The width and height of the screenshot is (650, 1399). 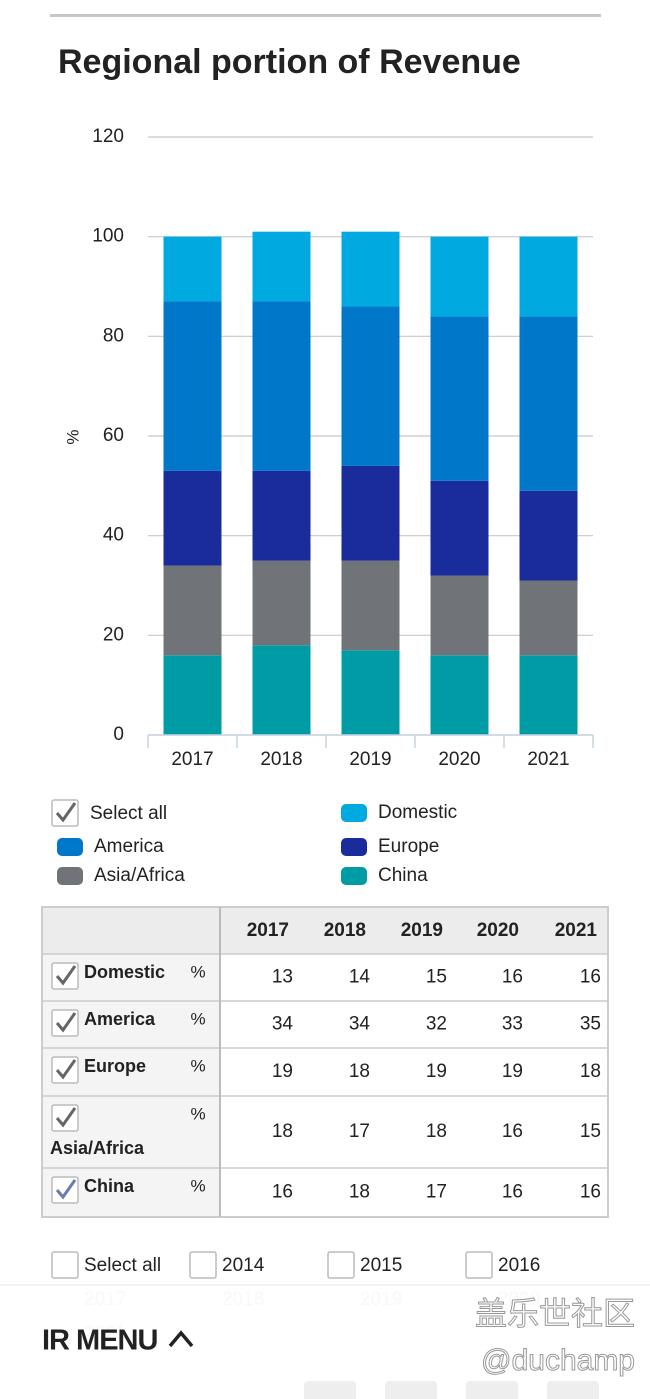 I want to click on watermark-user: @duchamp, so click(x=558, y=1360).